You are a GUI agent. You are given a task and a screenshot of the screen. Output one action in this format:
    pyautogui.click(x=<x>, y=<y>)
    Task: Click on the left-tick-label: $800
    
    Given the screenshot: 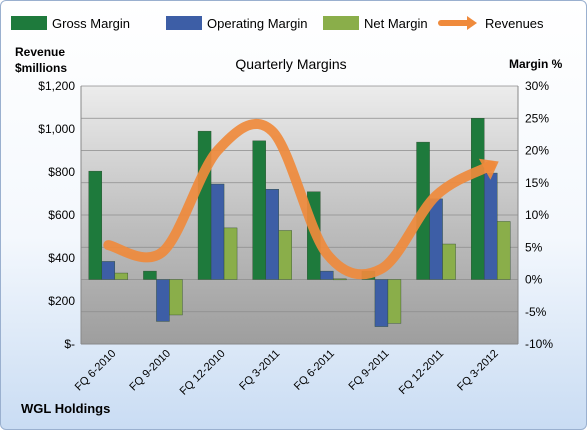 What is the action you would take?
    pyautogui.click(x=61, y=172)
    